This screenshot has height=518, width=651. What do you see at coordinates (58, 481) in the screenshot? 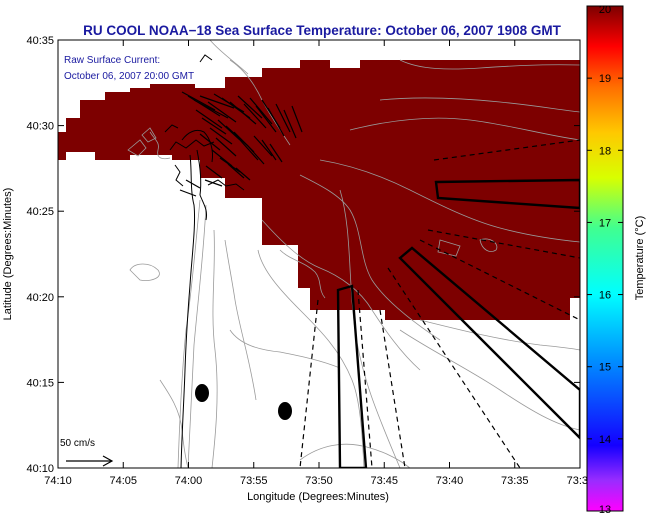
I see `x-tick-label: 74:10` at bounding box center [58, 481].